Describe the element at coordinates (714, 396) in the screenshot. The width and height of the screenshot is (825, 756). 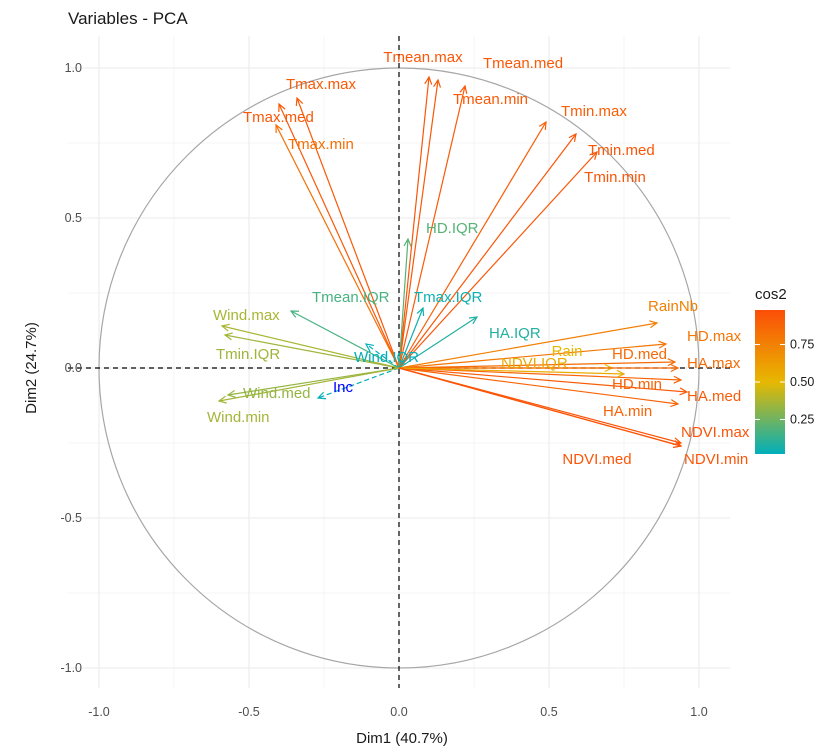
I see `label-ha-med: HA.med` at that location.